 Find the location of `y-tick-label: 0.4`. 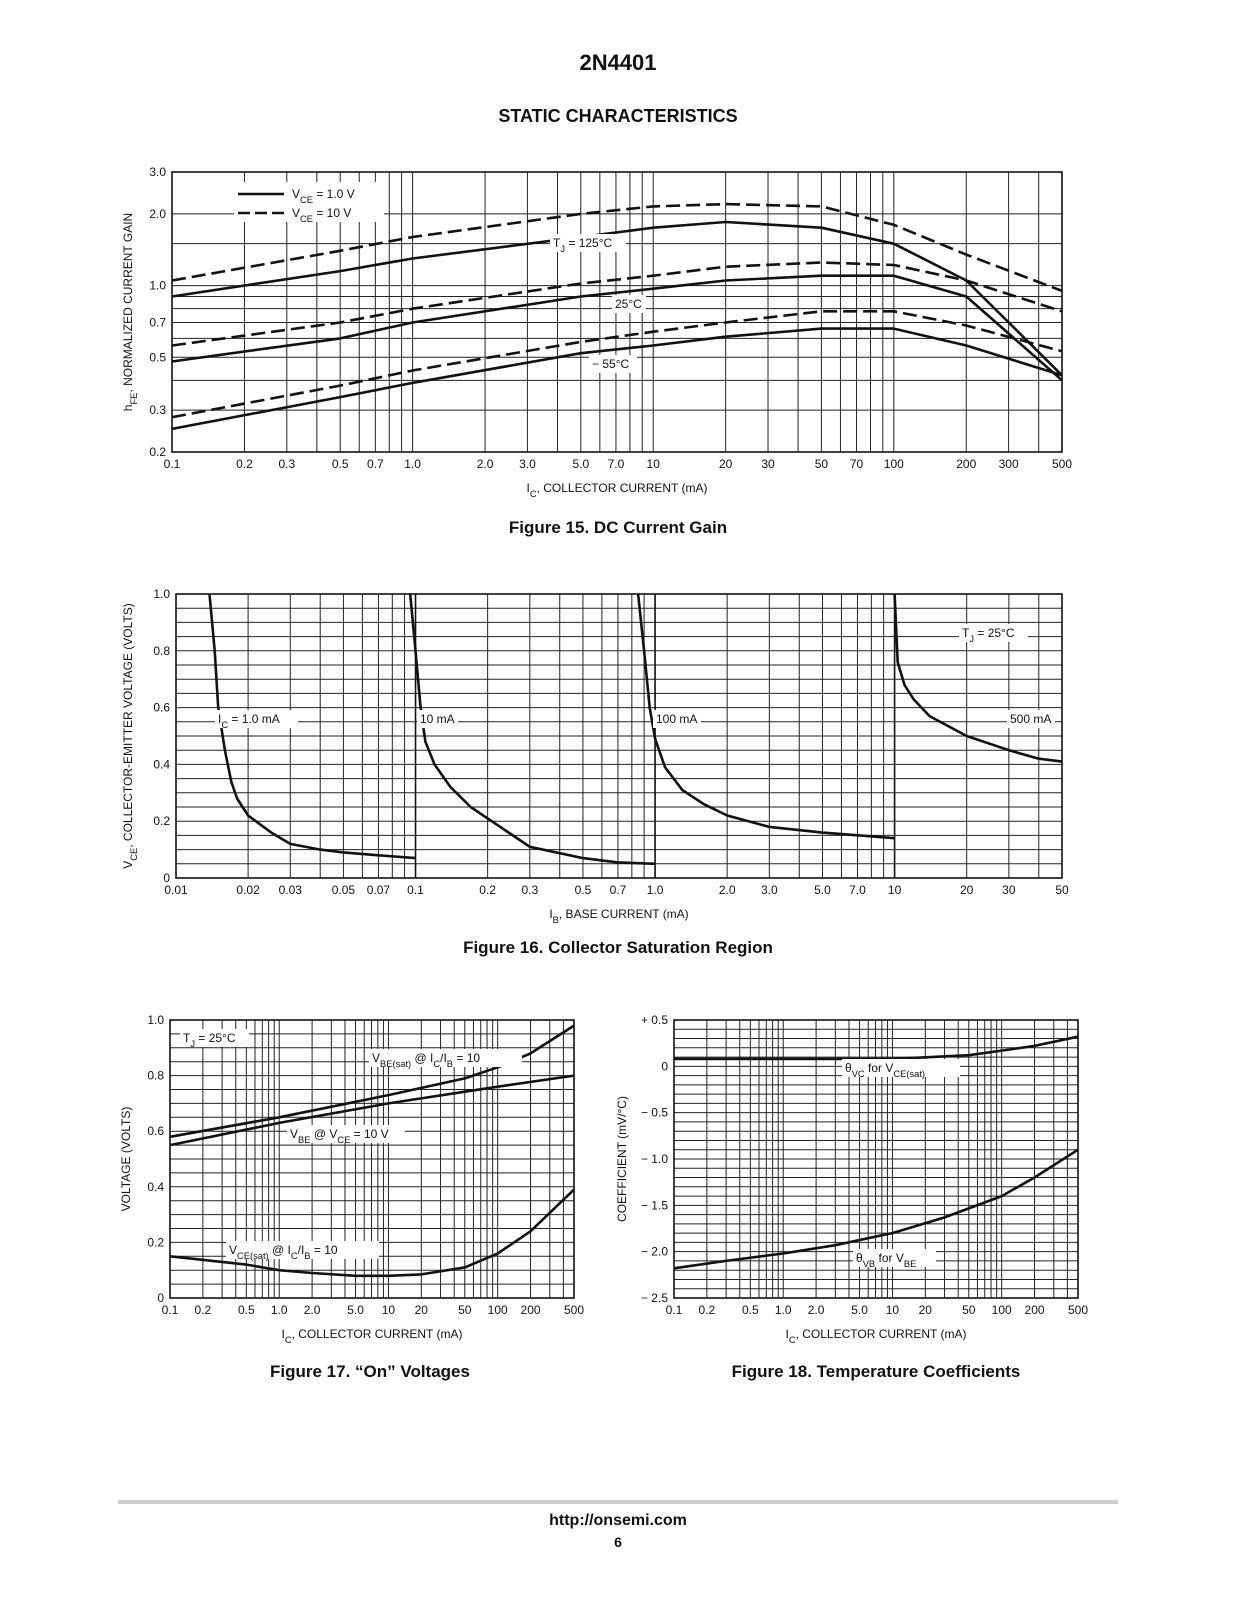

y-tick-label: 0.4 is located at coordinates (161, 764).